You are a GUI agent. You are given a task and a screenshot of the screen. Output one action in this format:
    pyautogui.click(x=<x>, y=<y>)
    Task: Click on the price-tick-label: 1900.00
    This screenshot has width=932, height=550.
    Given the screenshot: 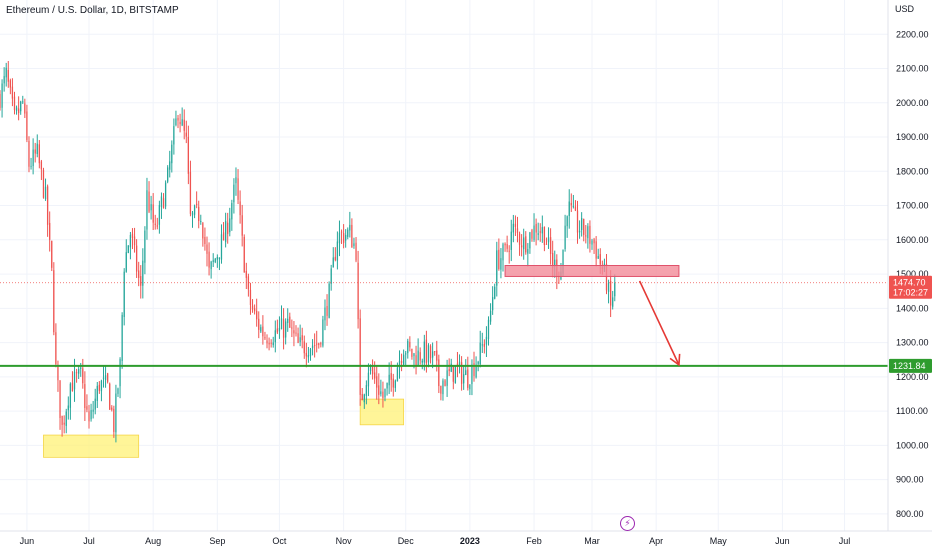 What is the action you would take?
    pyautogui.click(x=912, y=137)
    